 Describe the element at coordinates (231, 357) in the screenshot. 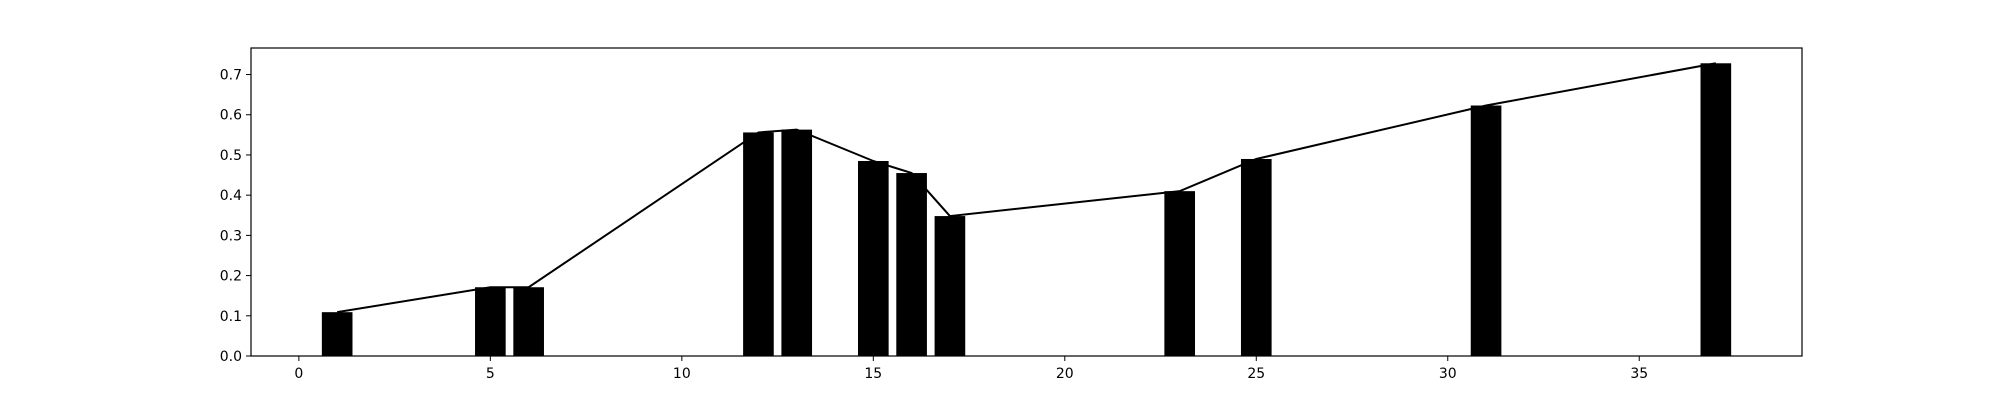

I see `y-tick-label: 0.0` at that location.